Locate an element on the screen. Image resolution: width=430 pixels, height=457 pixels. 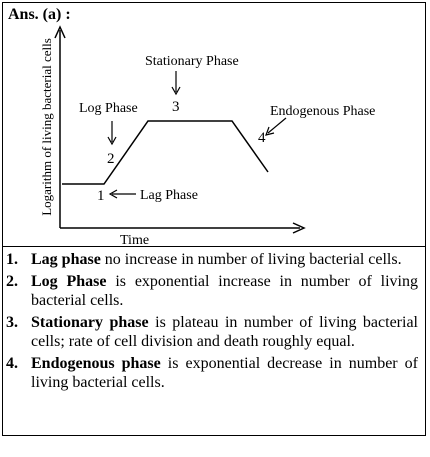
marker-2: 2 is located at coordinates (111, 159).